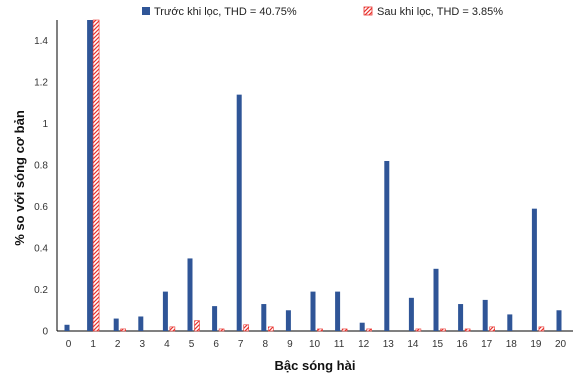 The height and width of the screenshot is (376, 577). I want to click on x-tick-label: 17, so click(487, 344).